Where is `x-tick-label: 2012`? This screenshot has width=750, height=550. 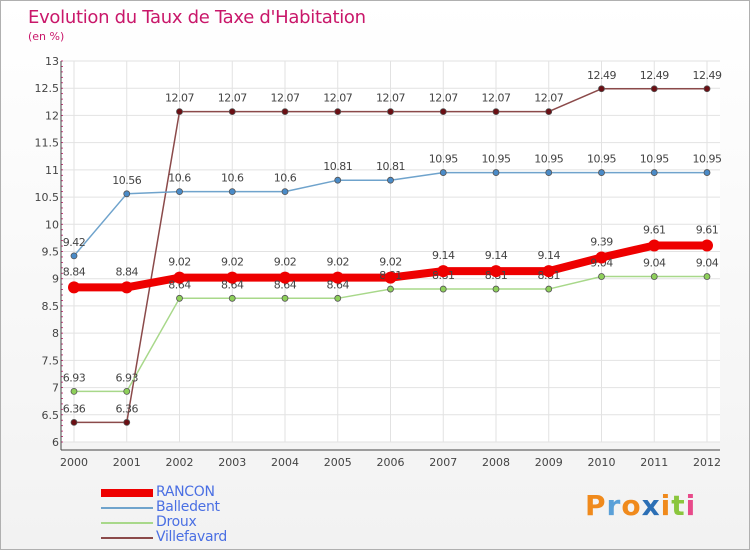 x-tick-label: 2012 is located at coordinates (707, 462).